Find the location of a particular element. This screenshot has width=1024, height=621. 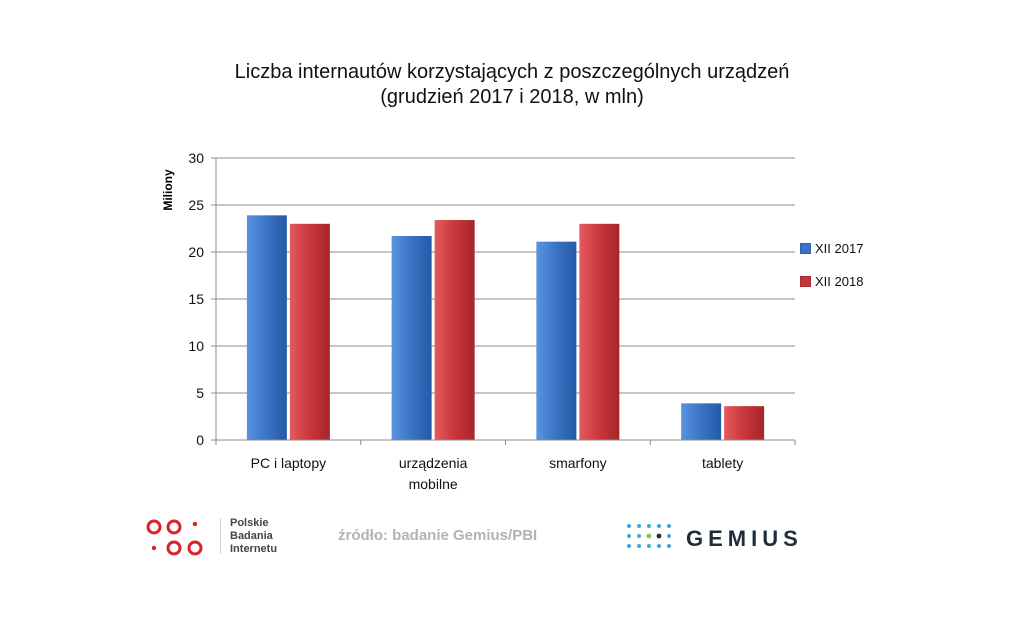

pbi-line-1: Polskie is located at coordinates (249, 523).